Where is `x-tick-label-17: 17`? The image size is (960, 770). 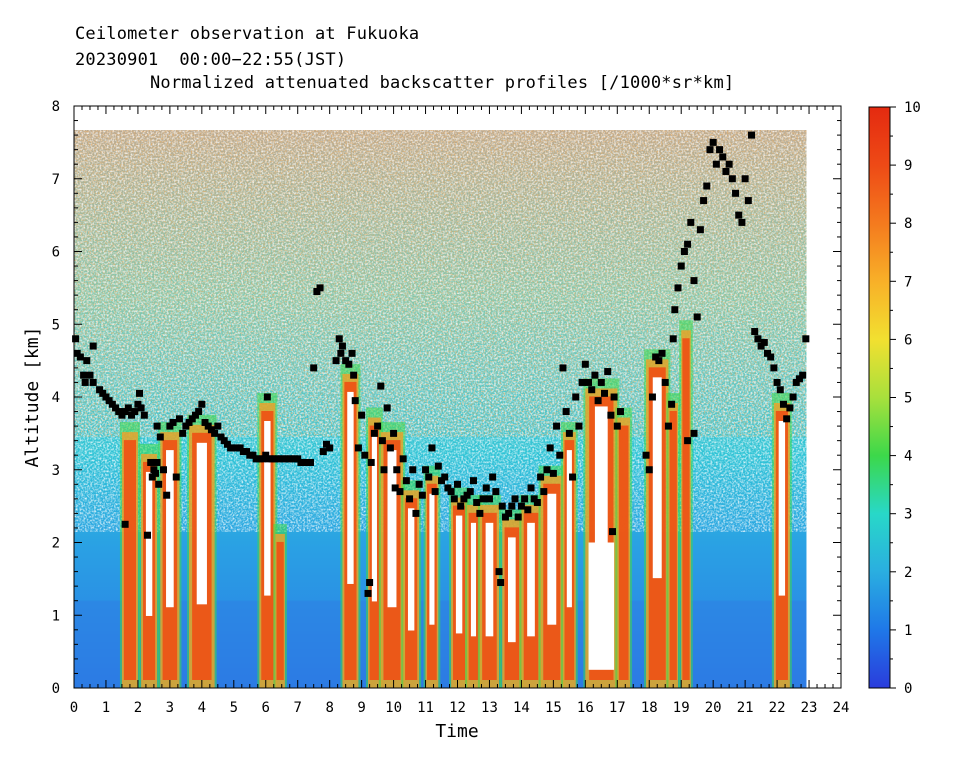
x-tick-label-17: 17 is located at coordinates (617, 708).